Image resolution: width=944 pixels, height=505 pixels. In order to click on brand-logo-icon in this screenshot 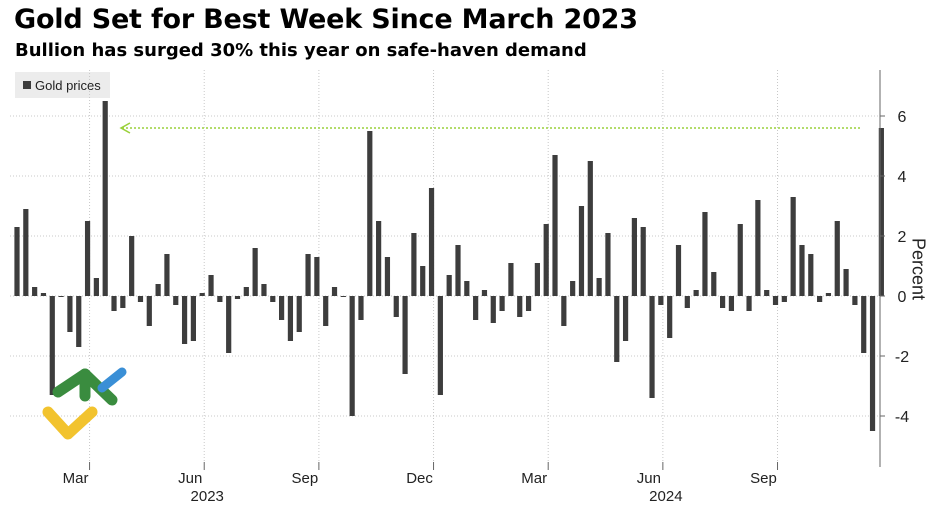, I will do `click(84, 403)`.